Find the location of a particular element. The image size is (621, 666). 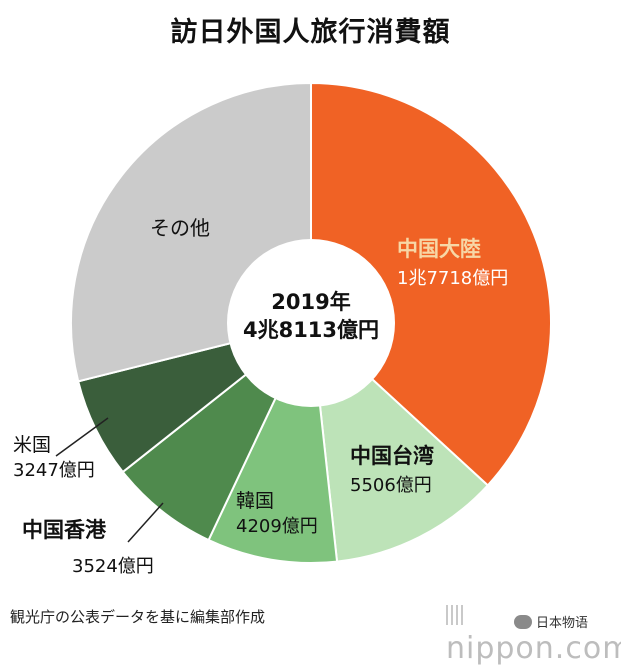

slice-label-hongkong-value: 3524億円 is located at coordinates (113, 566).